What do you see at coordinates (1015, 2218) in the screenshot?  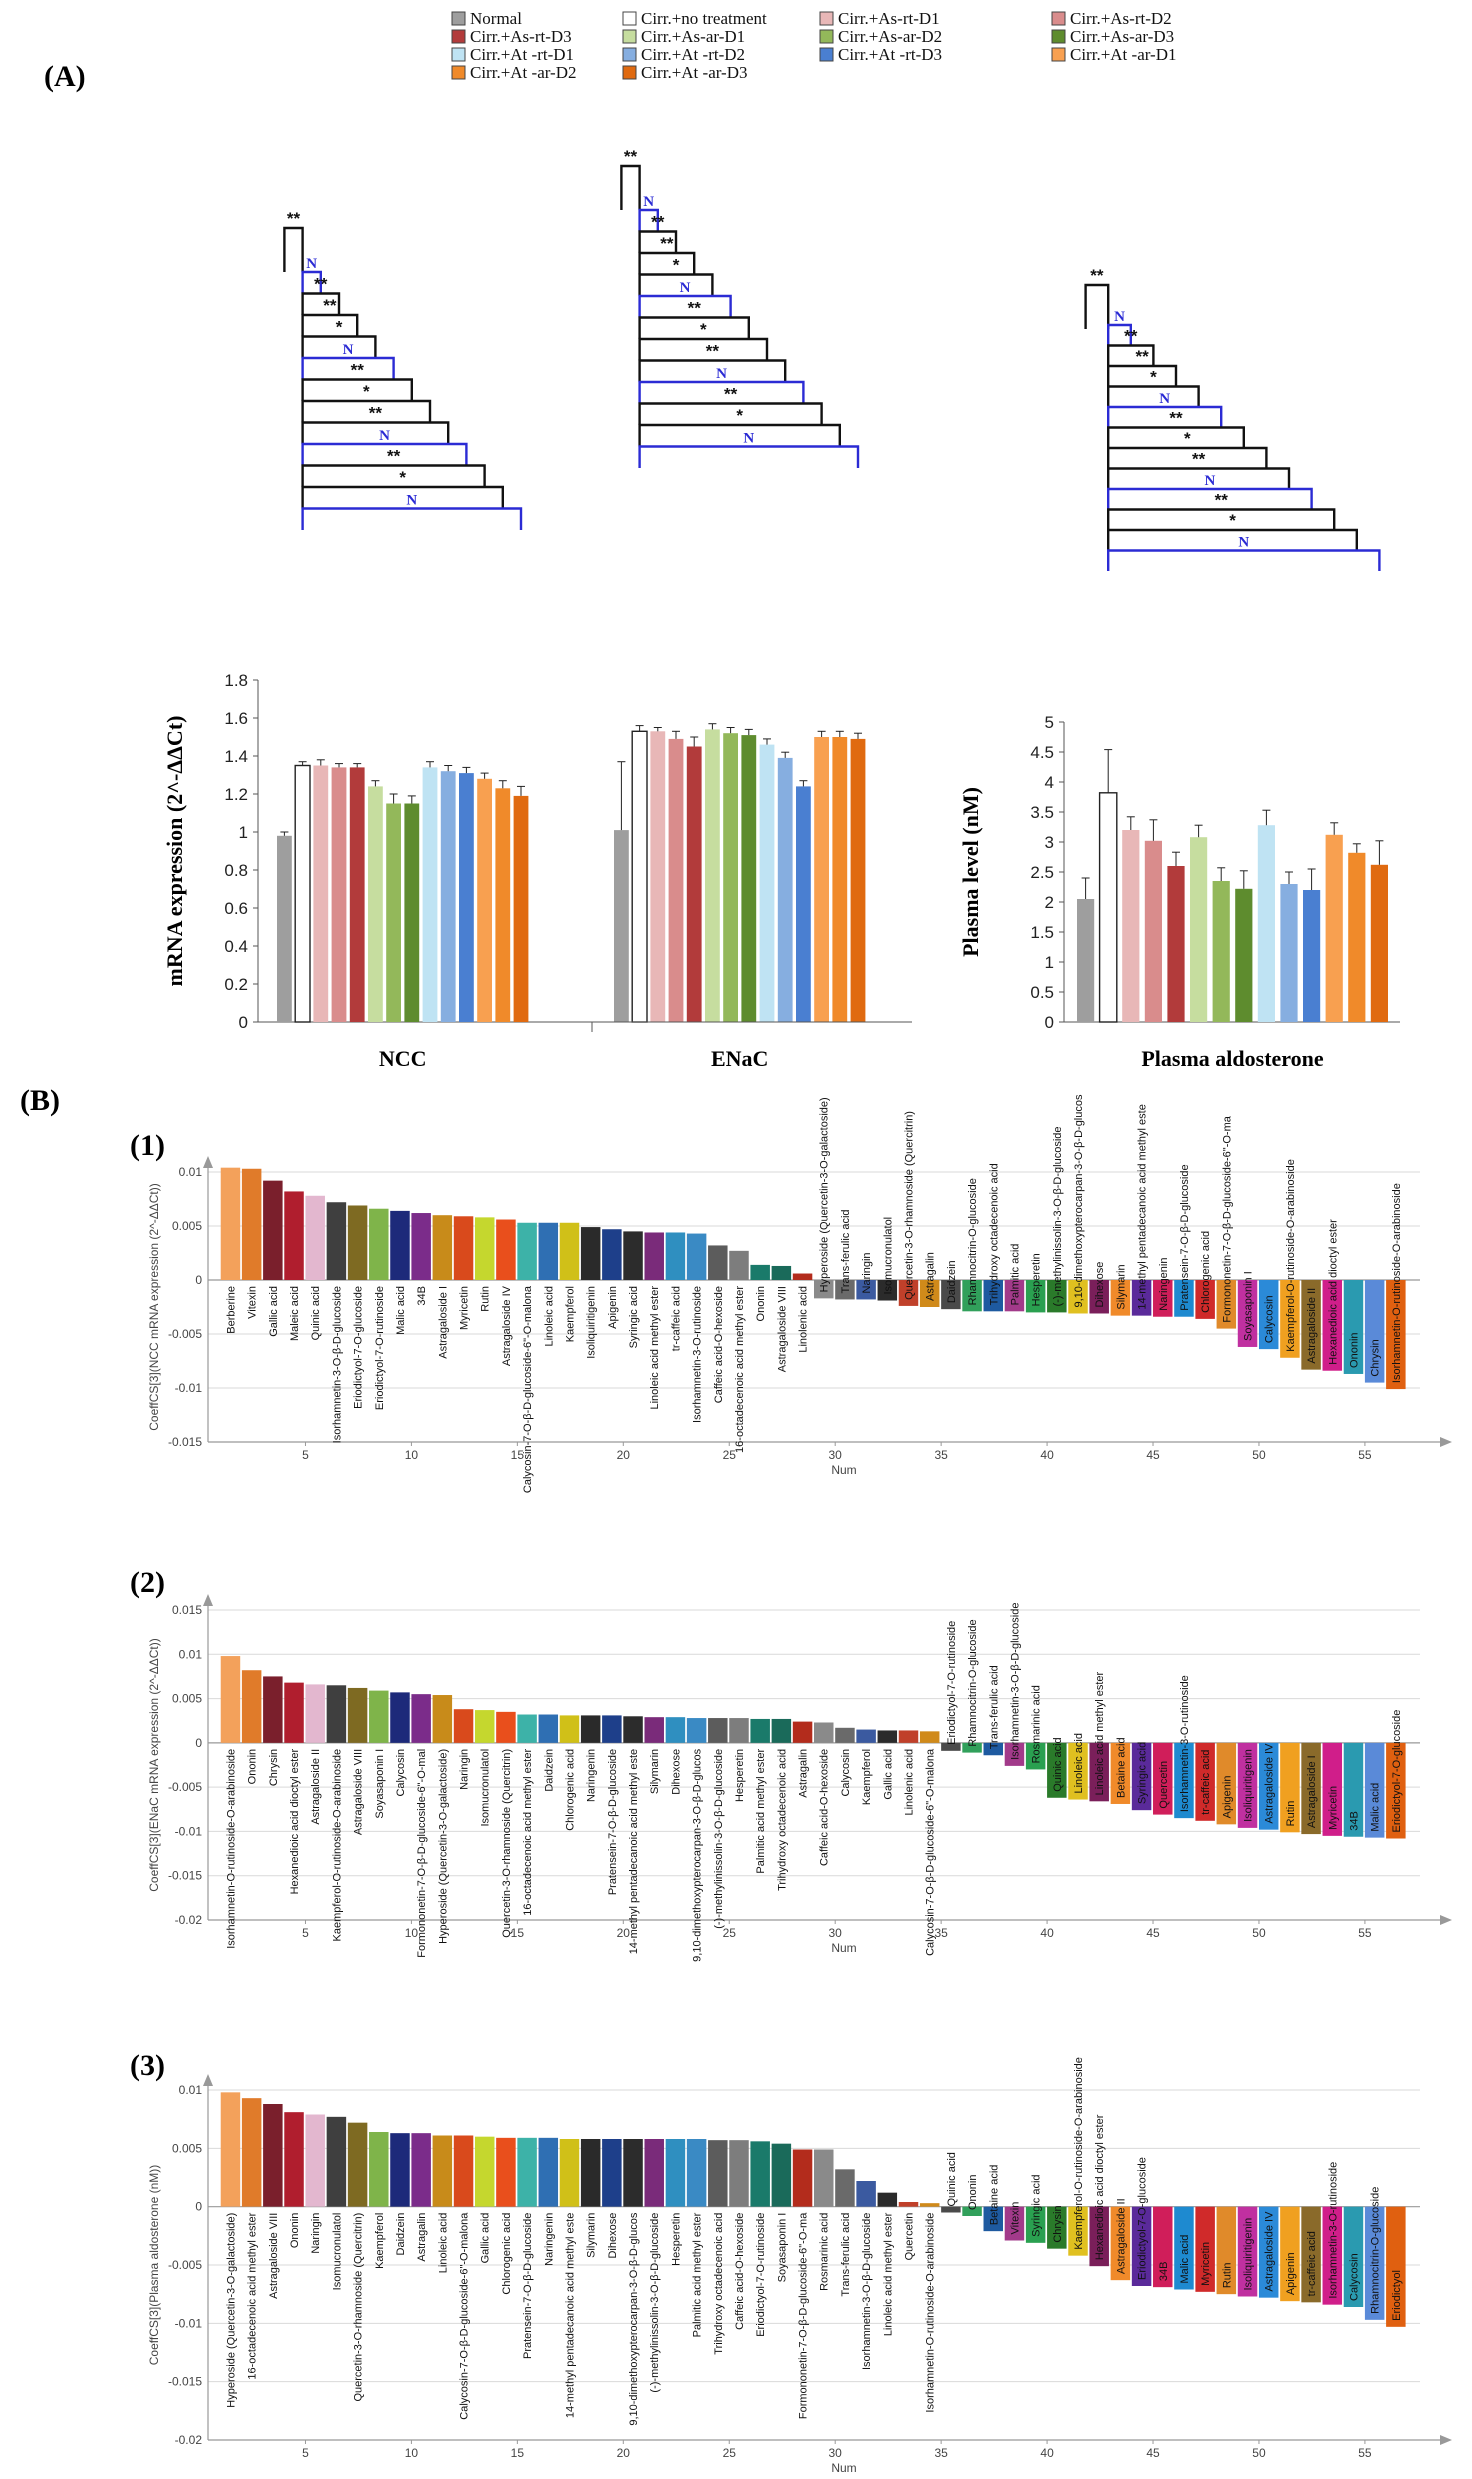 I see `compound-label: Vitexin` at bounding box center [1015, 2218].